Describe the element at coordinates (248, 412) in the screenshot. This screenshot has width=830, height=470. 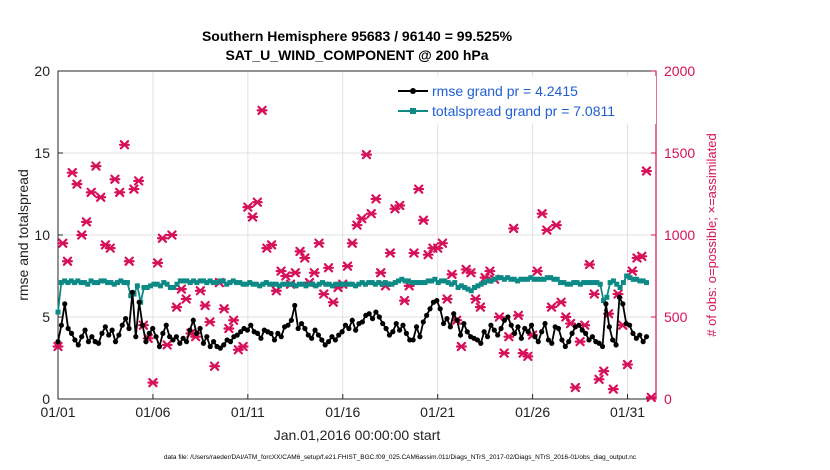
I see `x-tick-label: 01/11` at that location.